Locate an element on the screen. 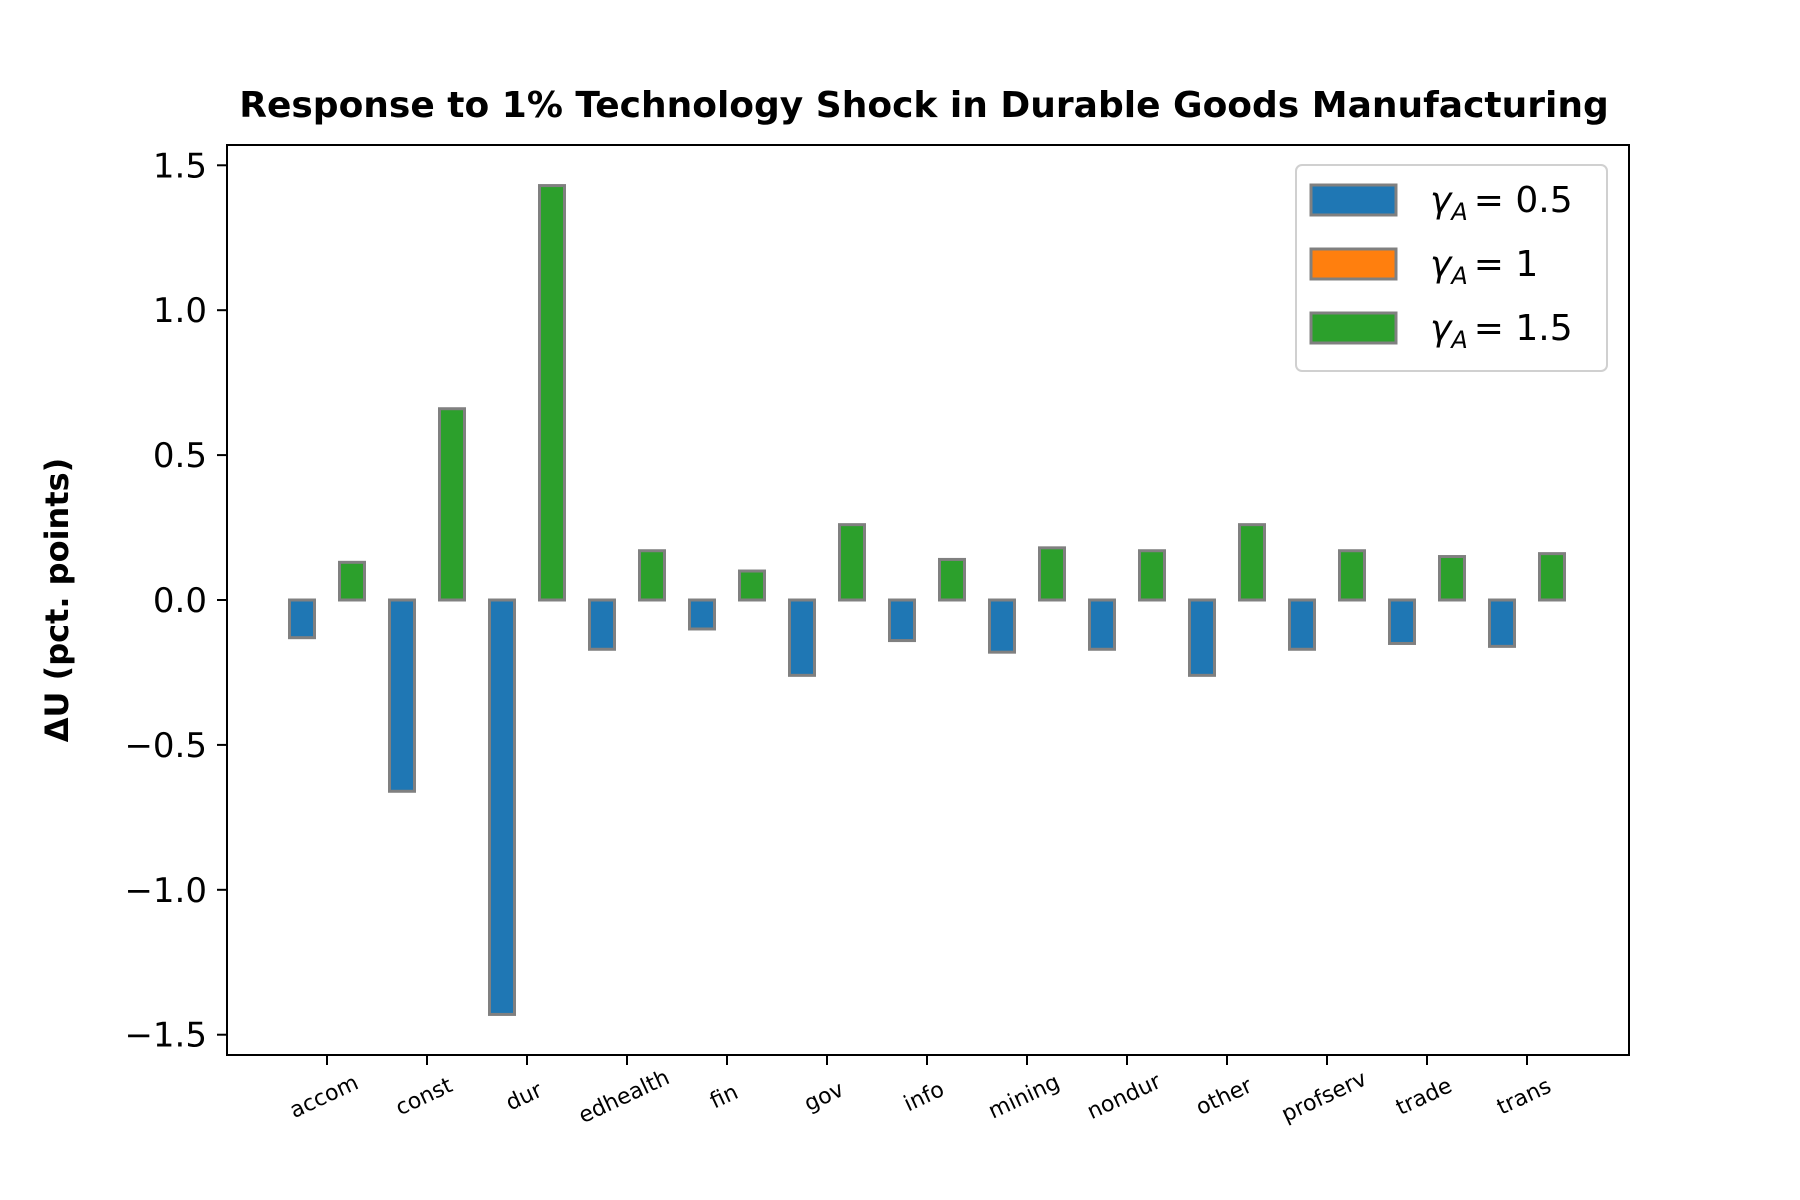  legend-label-2: γA = 1 is located at coordinates (1484, 267).